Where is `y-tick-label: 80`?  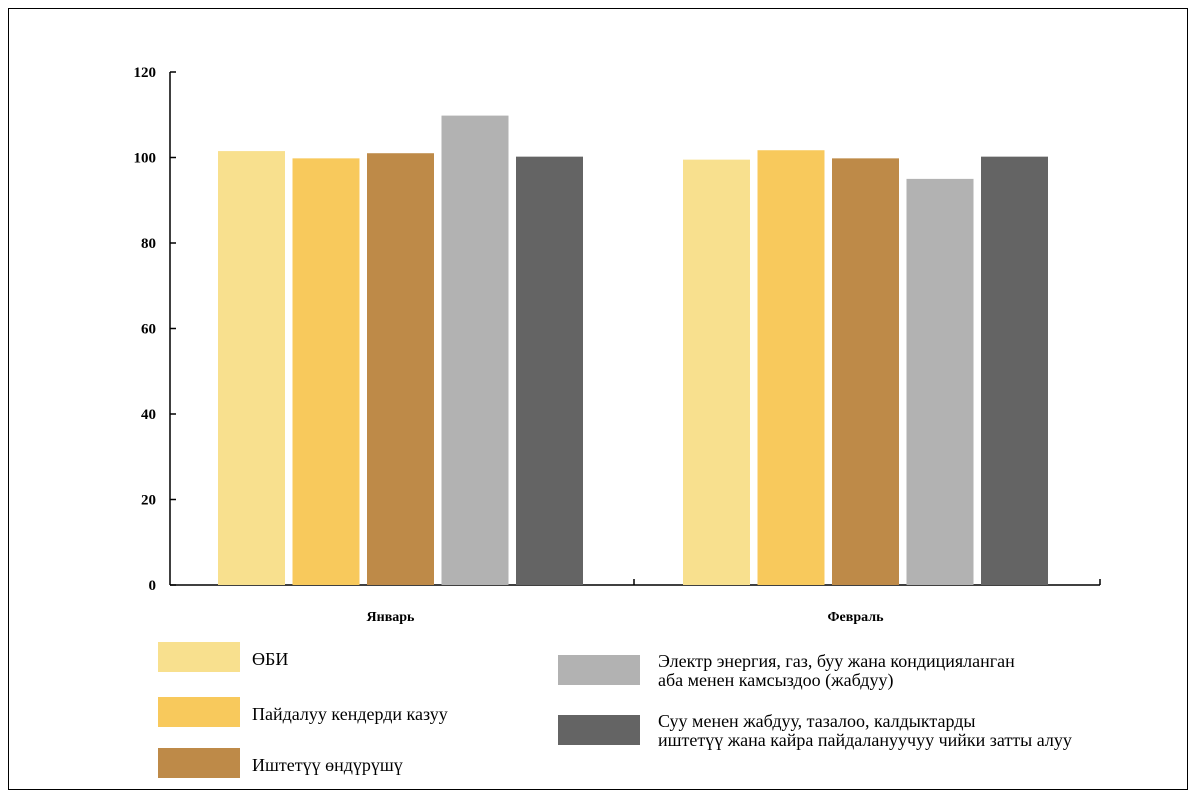
y-tick-label: 80 is located at coordinates (148, 244).